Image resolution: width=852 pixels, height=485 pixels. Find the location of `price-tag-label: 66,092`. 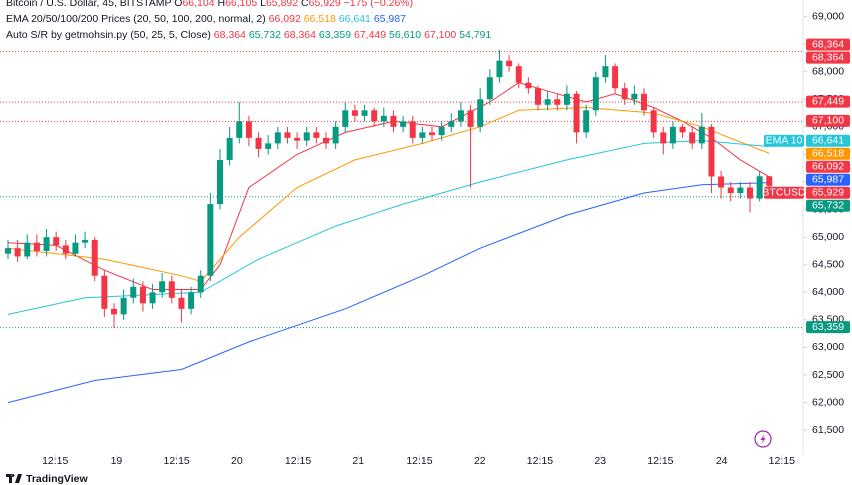

price-tag-label: 66,092 is located at coordinates (828, 167).